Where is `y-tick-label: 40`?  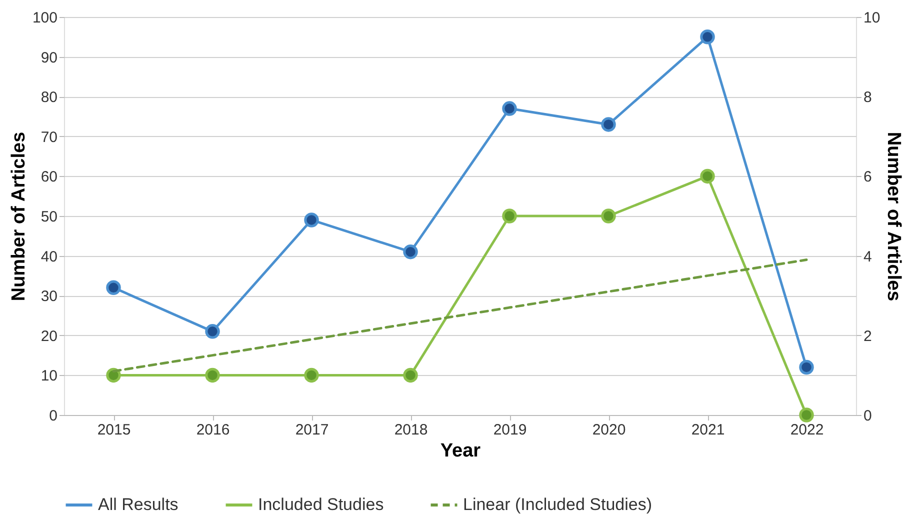 y-tick-label: 40 is located at coordinates (49, 257).